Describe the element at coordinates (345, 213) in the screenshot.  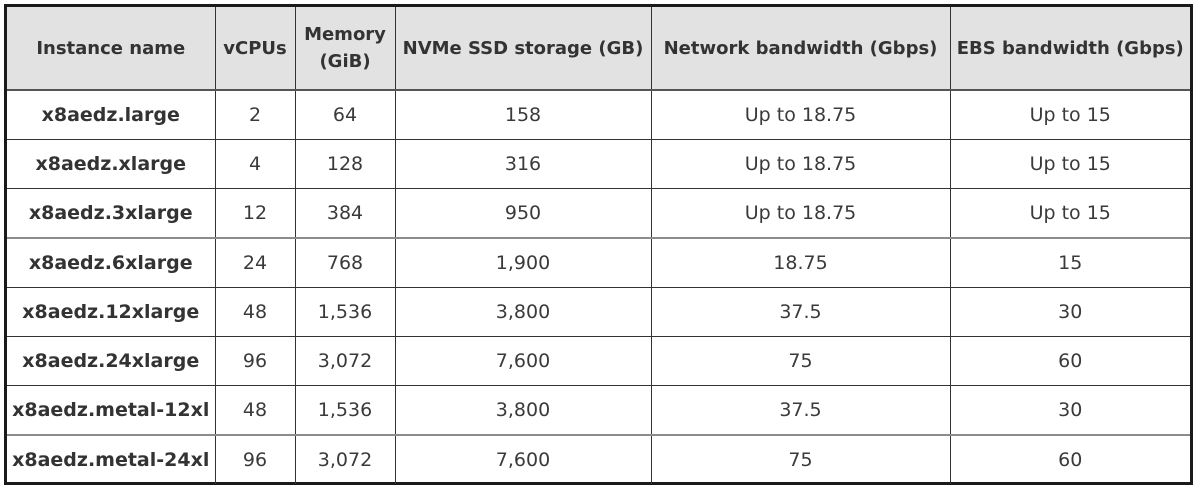
I see `cell-memory: 384` at that location.